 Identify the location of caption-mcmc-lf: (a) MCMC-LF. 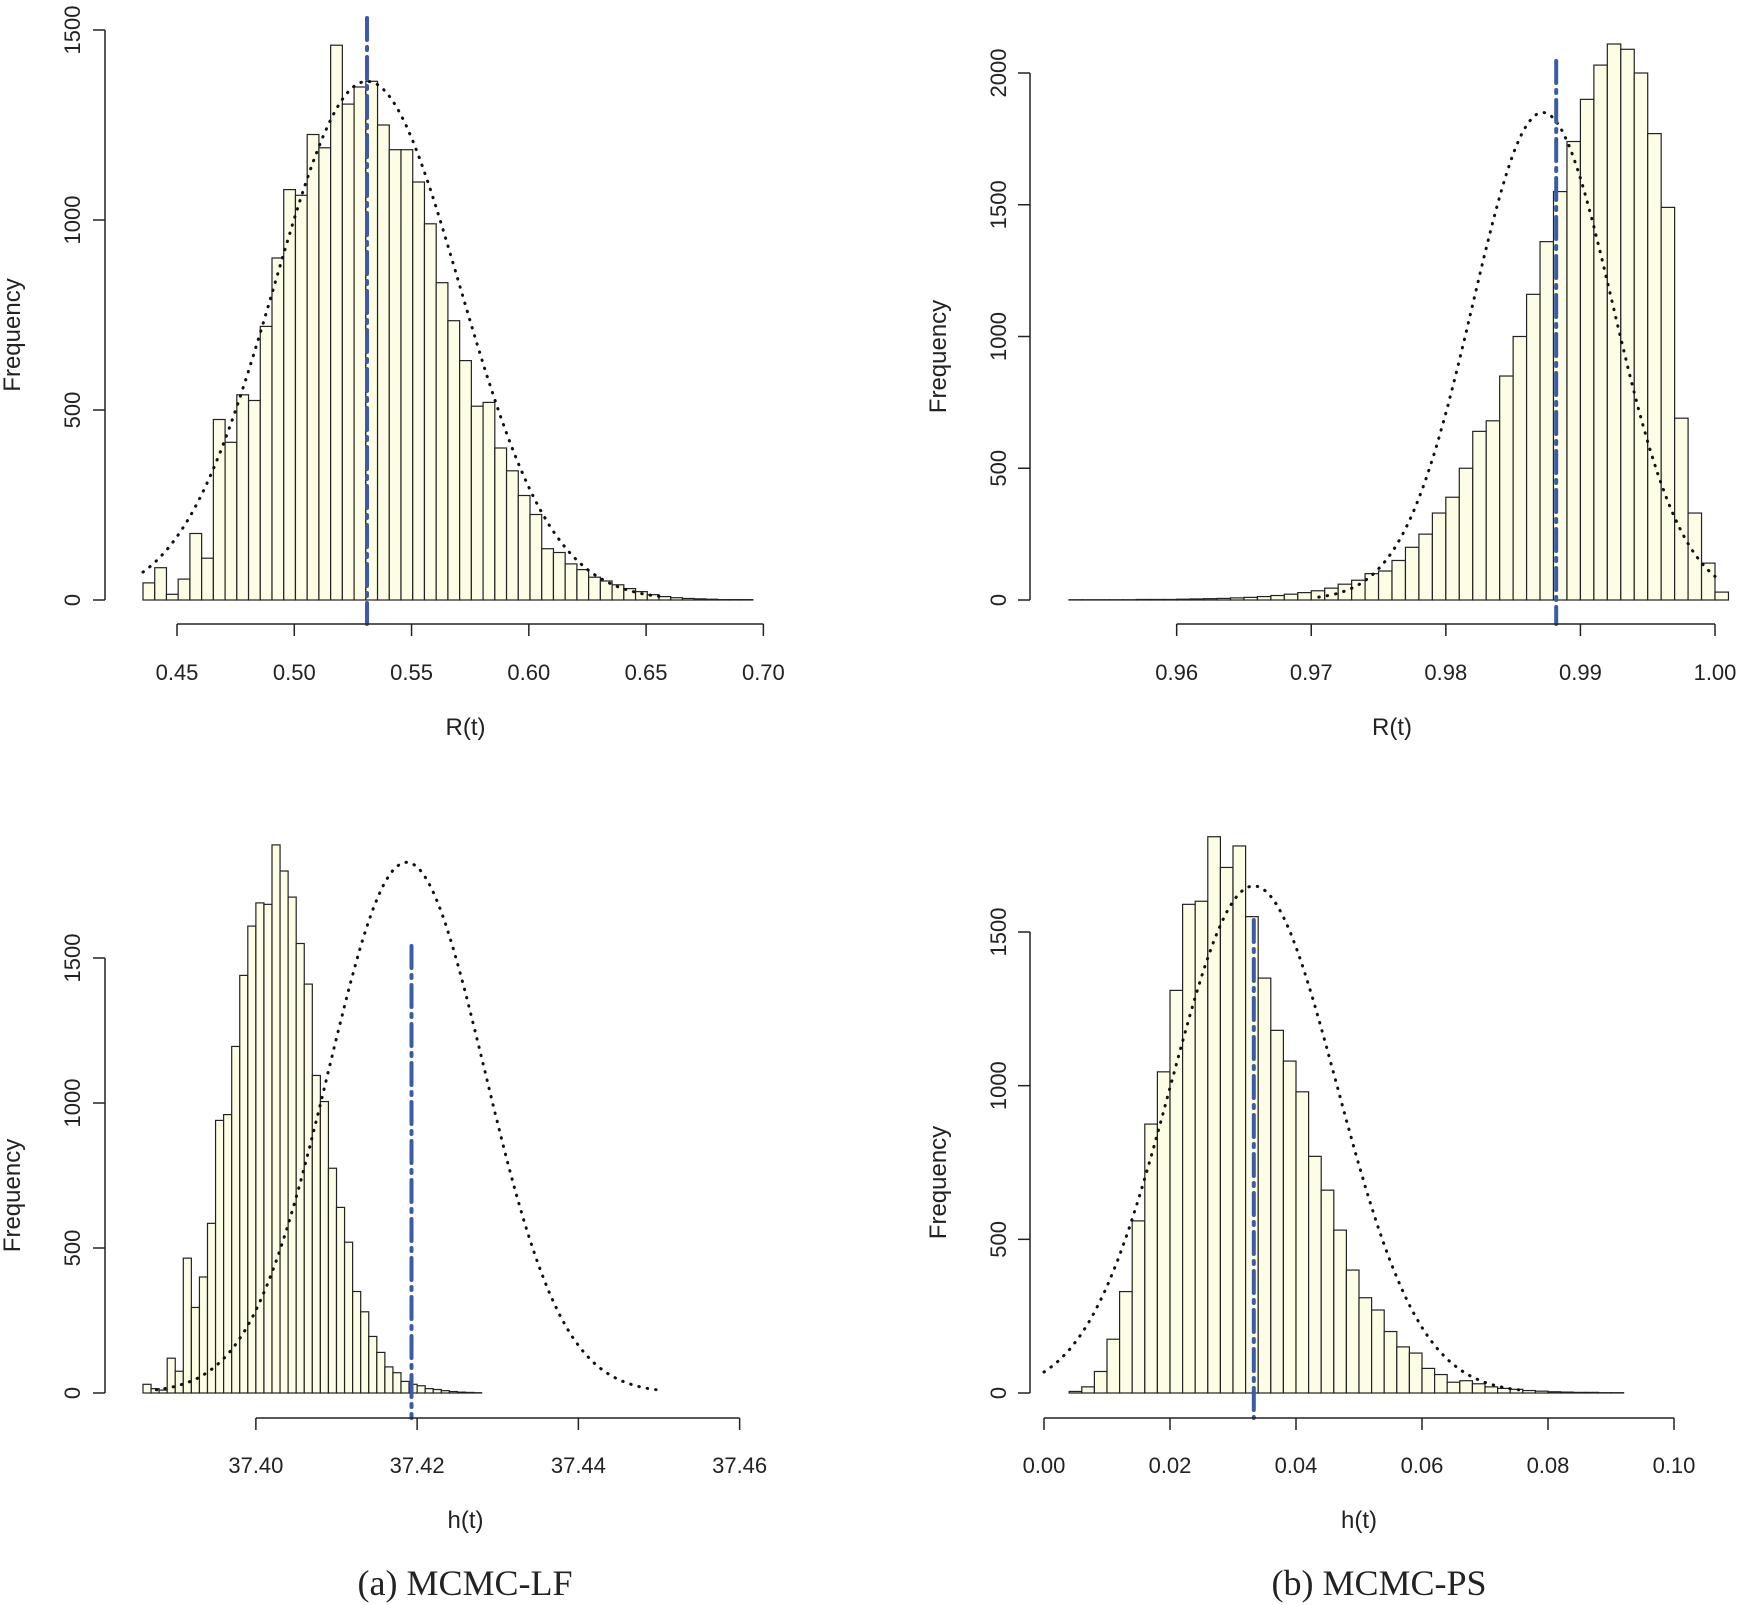
(465, 1583).